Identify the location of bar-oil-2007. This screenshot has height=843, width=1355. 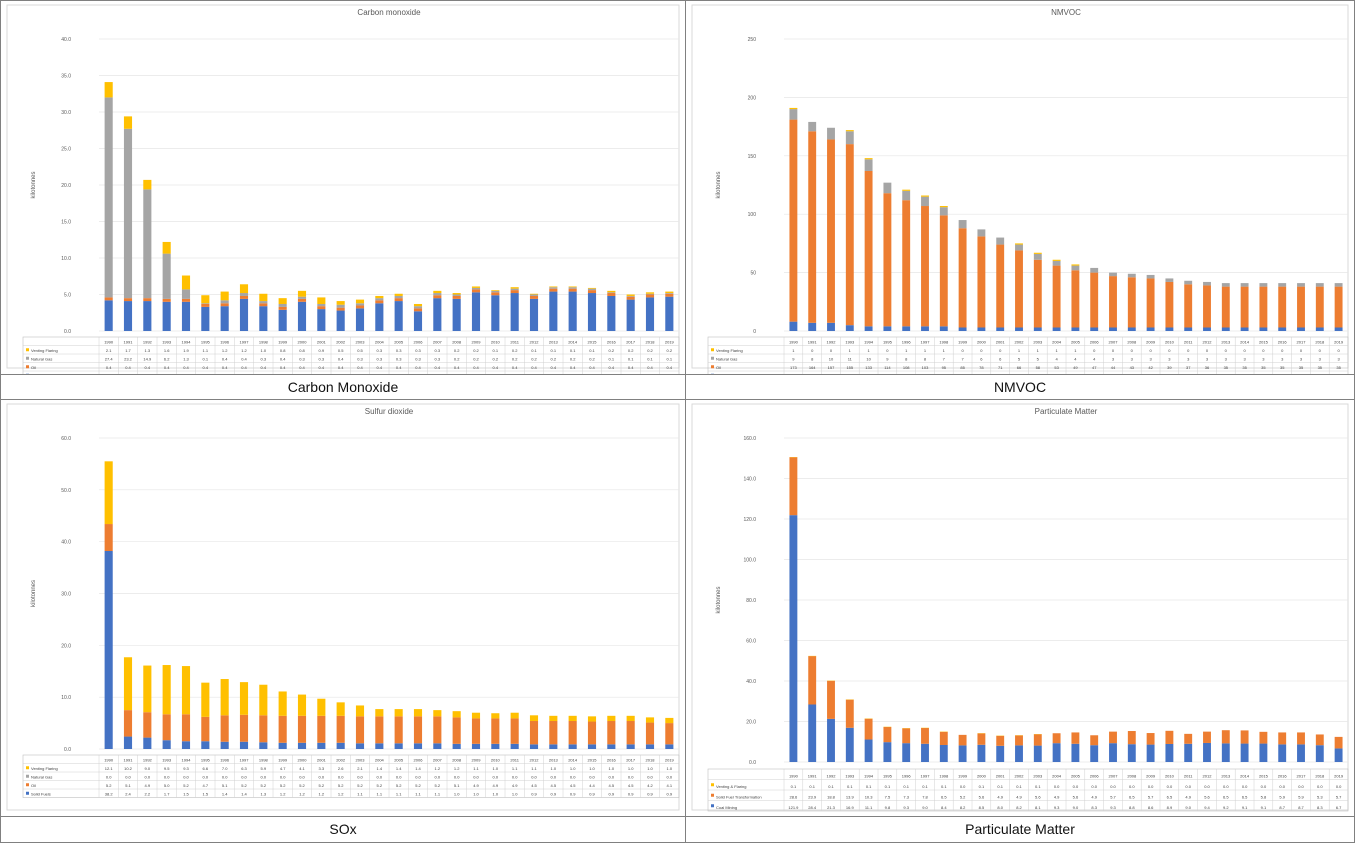
(437, 297).